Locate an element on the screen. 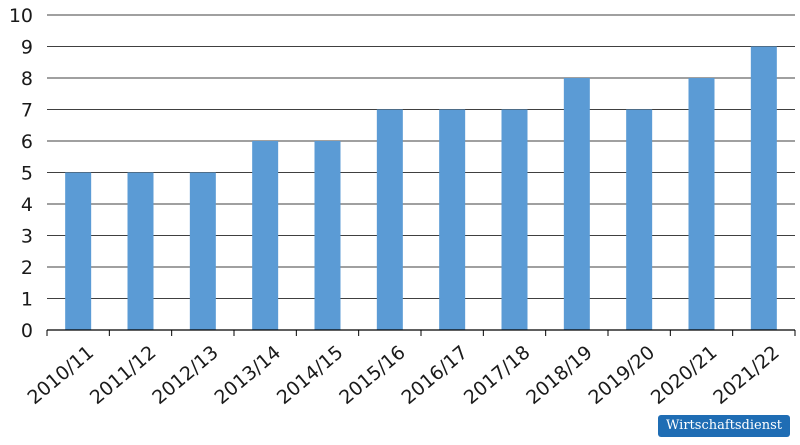  x-tick-label: 2012/13 is located at coordinates (185, 375).